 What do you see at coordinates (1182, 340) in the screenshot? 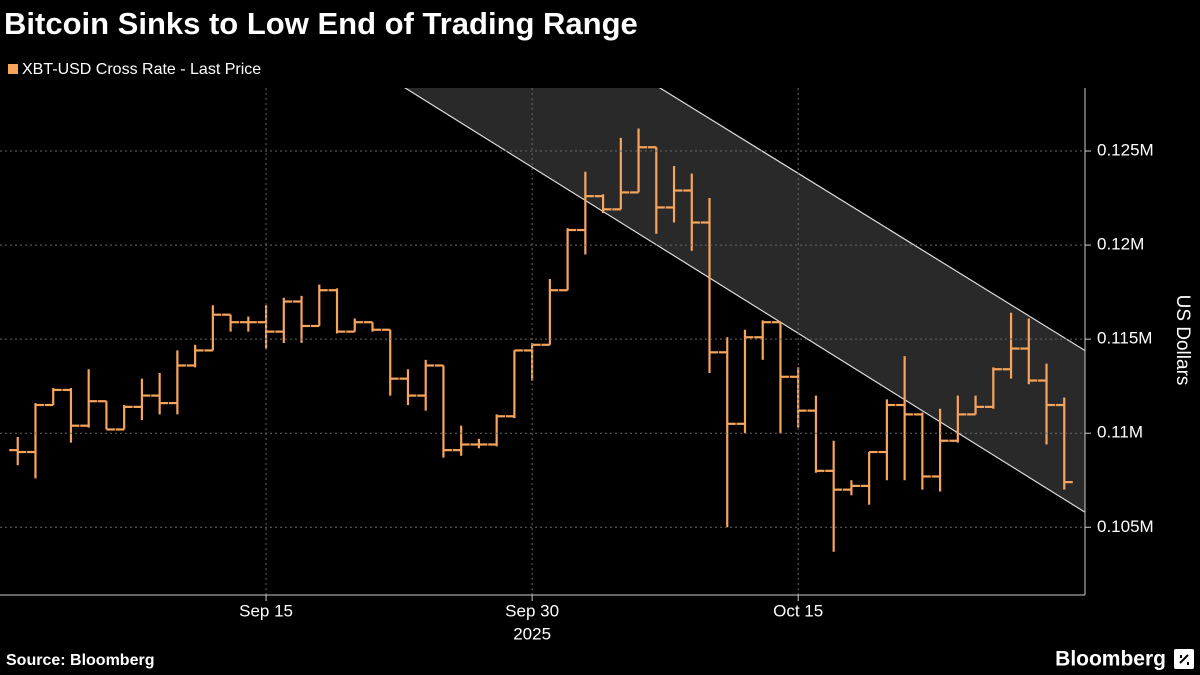
I see `y-axis-label: US Dollars` at bounding box center [1182, 340].